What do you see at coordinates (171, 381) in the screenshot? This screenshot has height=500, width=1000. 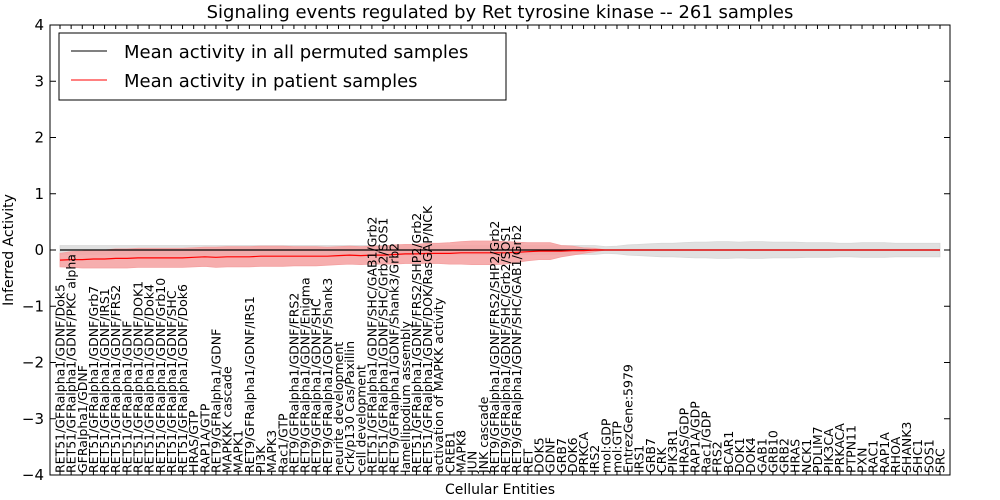 I see `x-tick-label: RET51/GFRalpha1/GDNF/SHC` at bounding box center [171, 381].